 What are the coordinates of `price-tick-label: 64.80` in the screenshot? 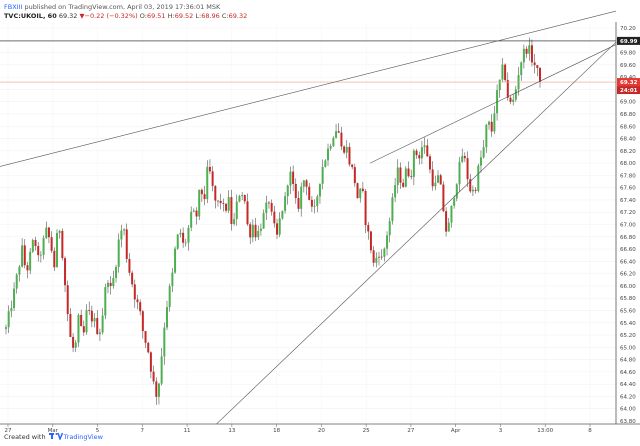 It's located at (628, 361).